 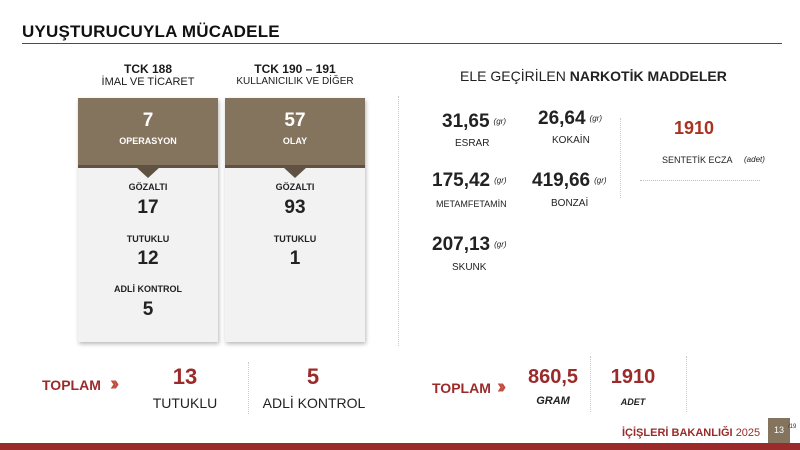 I want to click on total-tutuklu-value: 13, so click(x=185, y=376).